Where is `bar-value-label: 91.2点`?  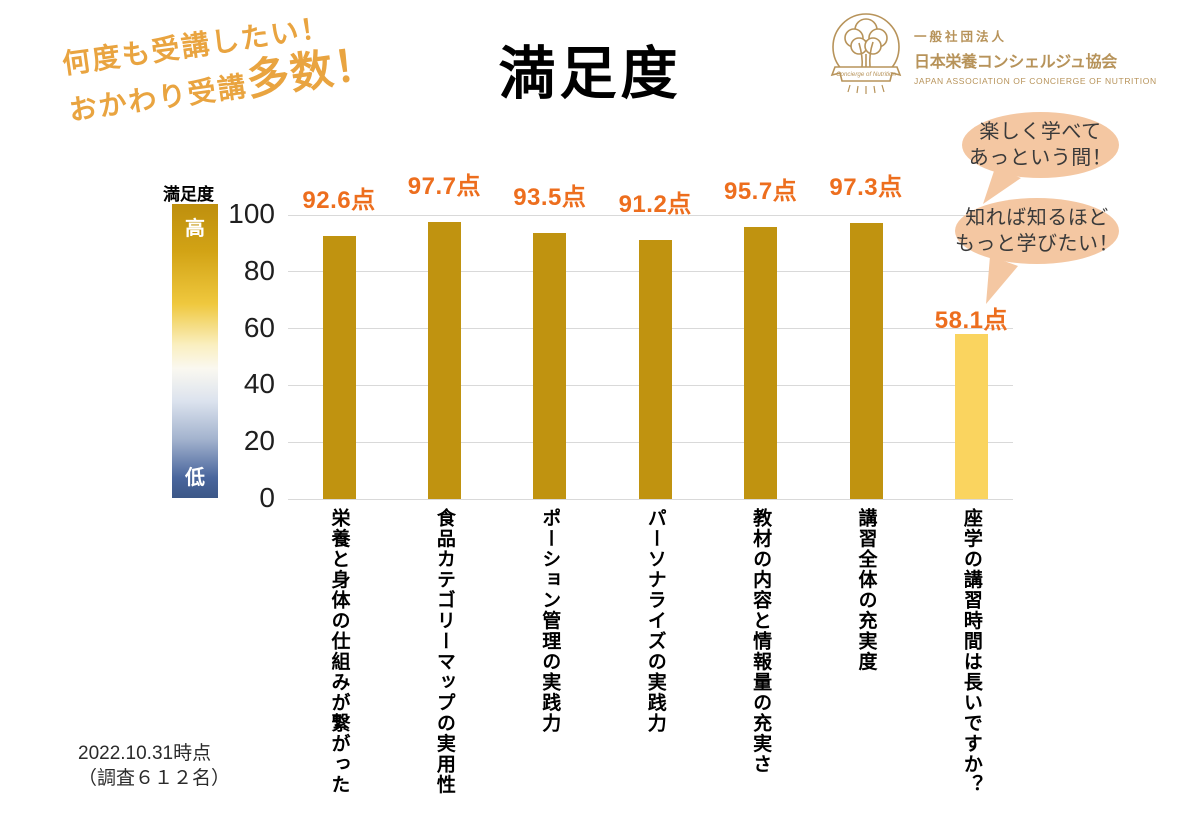 bar-value-label: 91.2点 is located at coordinates (655, 204).